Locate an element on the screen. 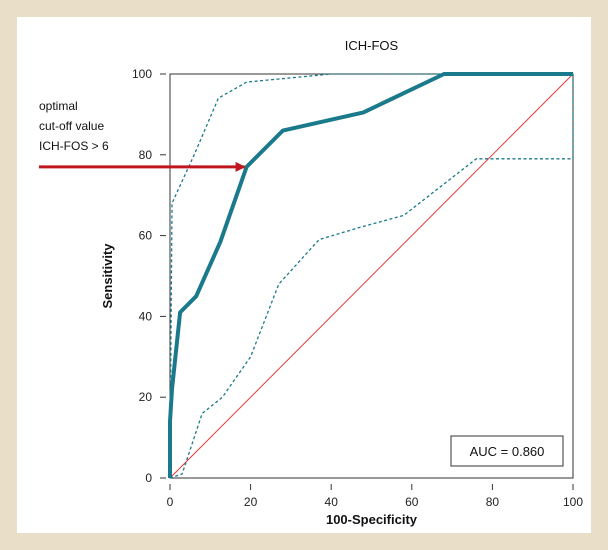 The height and width of the screenshot is (550, 608). y-tick-label: 60 is located at coordinates (146, 236).